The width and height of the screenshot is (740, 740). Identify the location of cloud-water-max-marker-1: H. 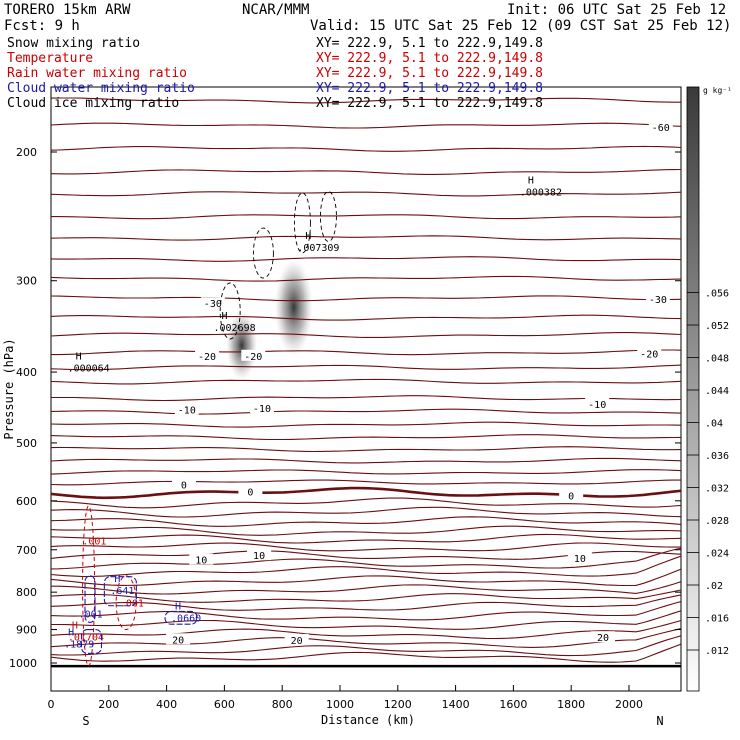
(178, 607).